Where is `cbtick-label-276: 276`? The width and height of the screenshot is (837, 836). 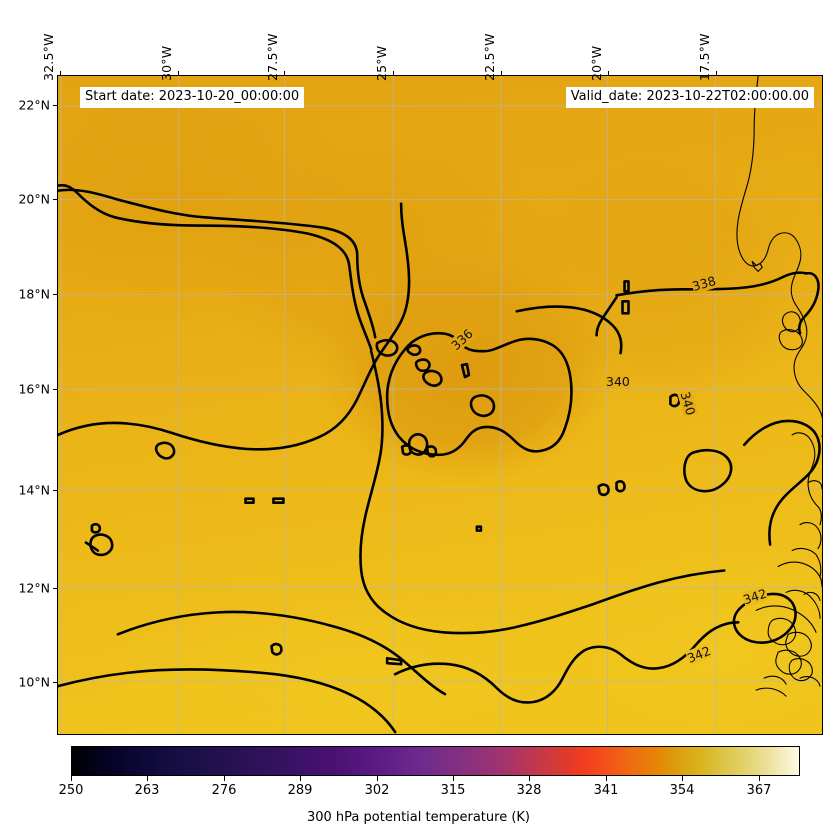
cbtick-label-276: 276 is located at coordinates (224, 790).